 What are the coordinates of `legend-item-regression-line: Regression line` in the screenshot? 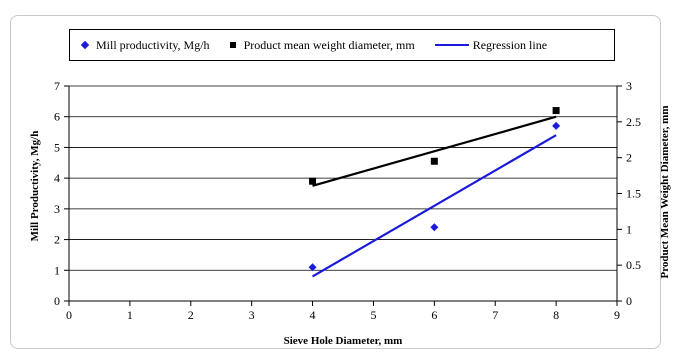 It's located at (491, 45).